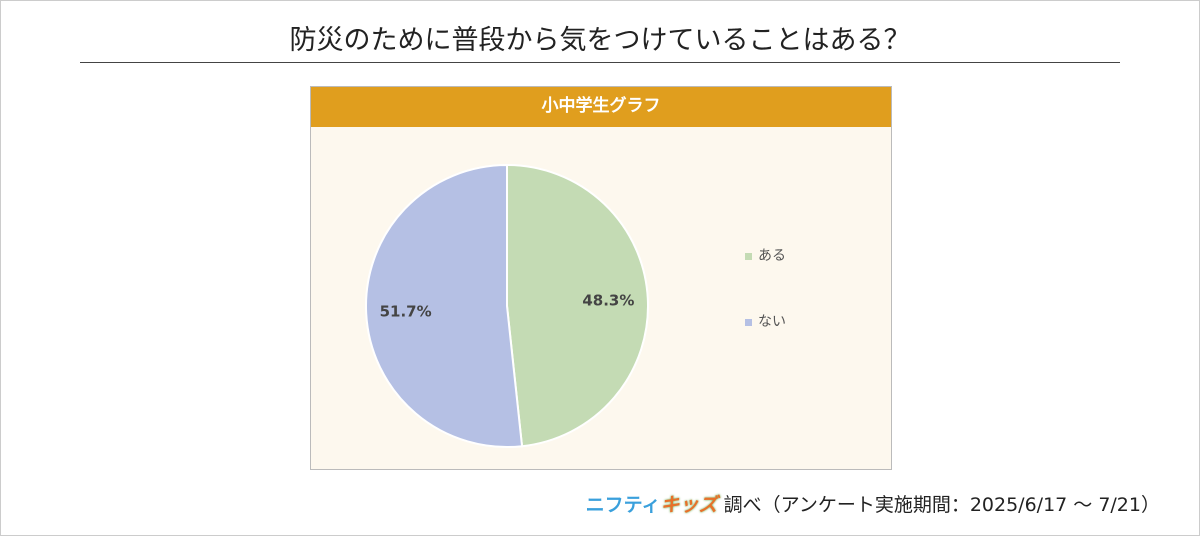 The image size is (1200, 536). I want to click on footer-credit: ニフティキッズ 調べ（アンケート実施期間：2025/6/17 ～ 7/21）, so click(873, 503).